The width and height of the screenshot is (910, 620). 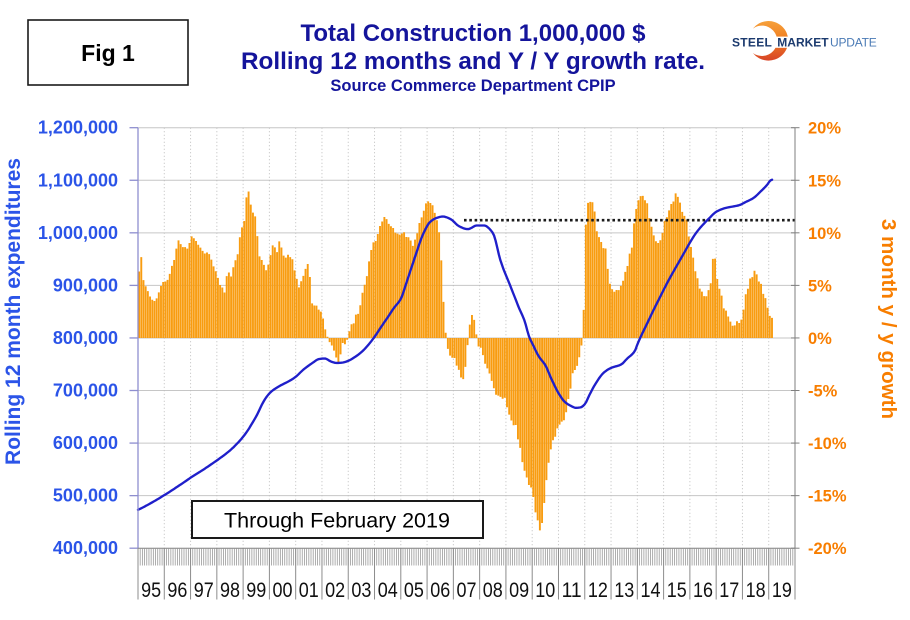 I want to click on svg-text: 1,100,000, so click(x=78, y=180).